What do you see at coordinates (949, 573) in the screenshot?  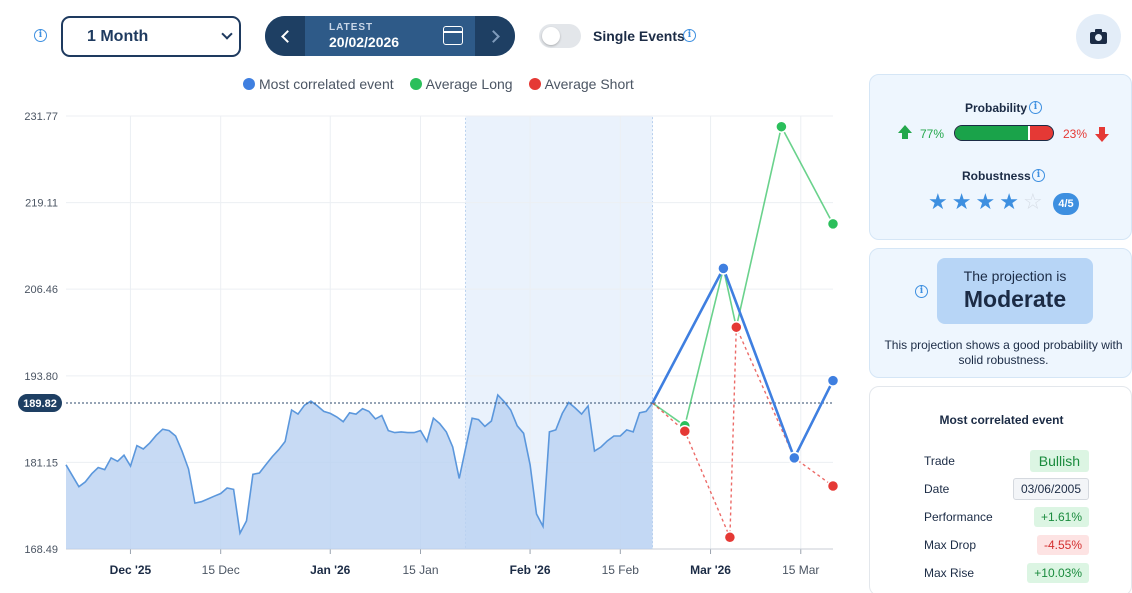 I see `event-row-label: Max Rise` at bounding box center [949, 573].